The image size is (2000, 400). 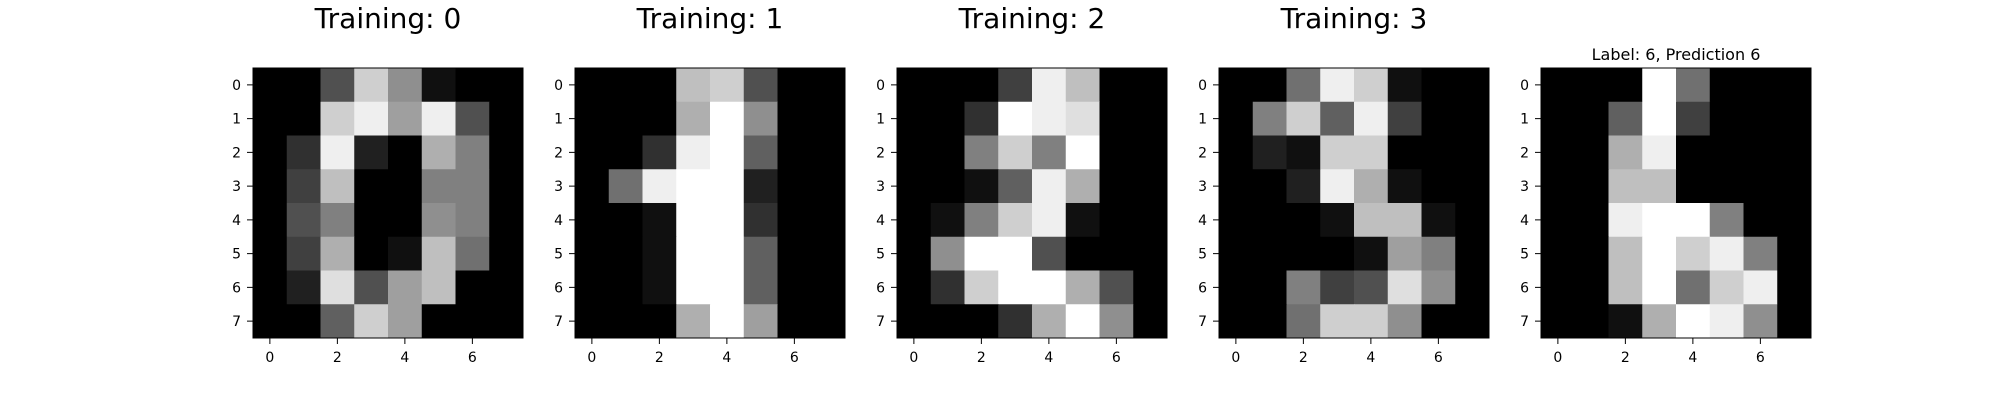 What do you see at coordinates (1116, 358) in the screenshot?
I see `x-tick-label: 6` at bounding box center [1116, 358].